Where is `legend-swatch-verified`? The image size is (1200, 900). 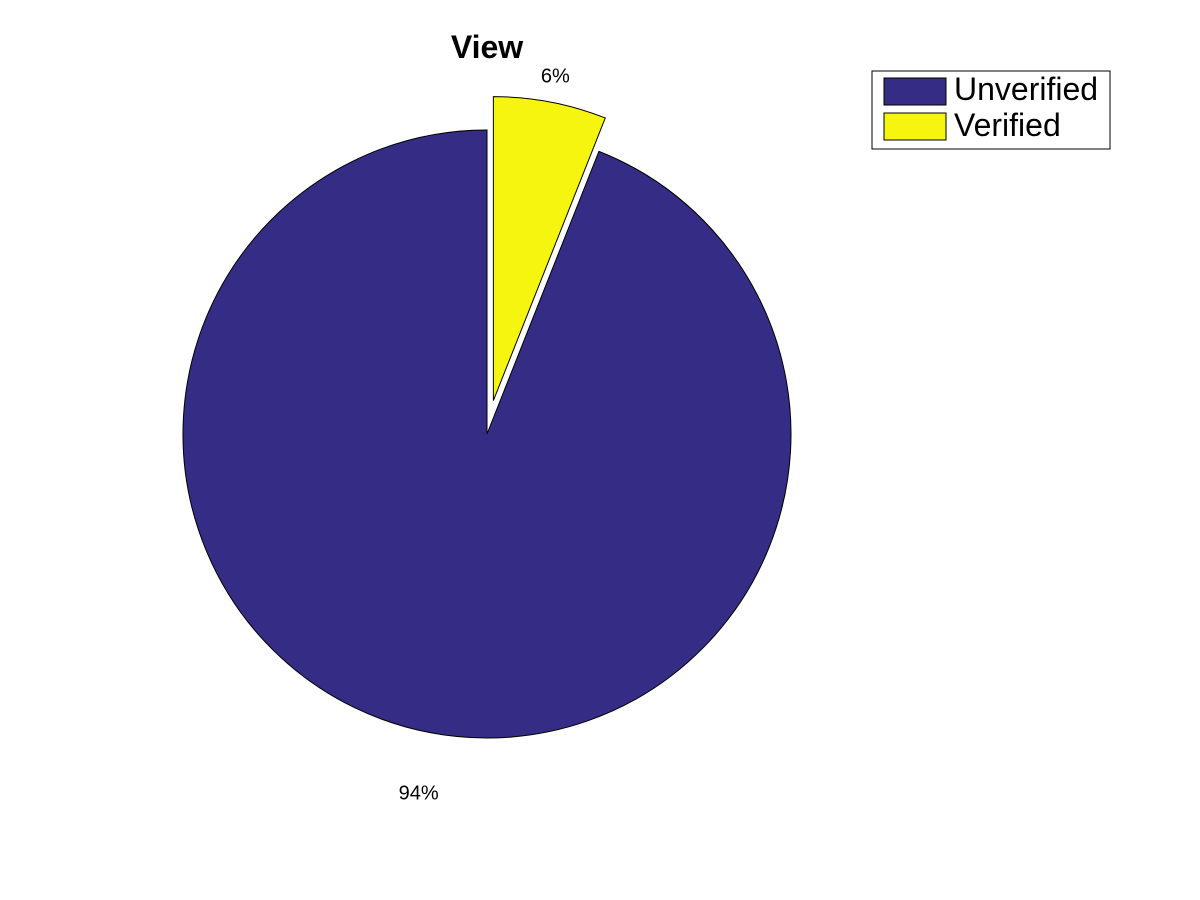
legend-swatch-verified is located at coordinates (915, 126).